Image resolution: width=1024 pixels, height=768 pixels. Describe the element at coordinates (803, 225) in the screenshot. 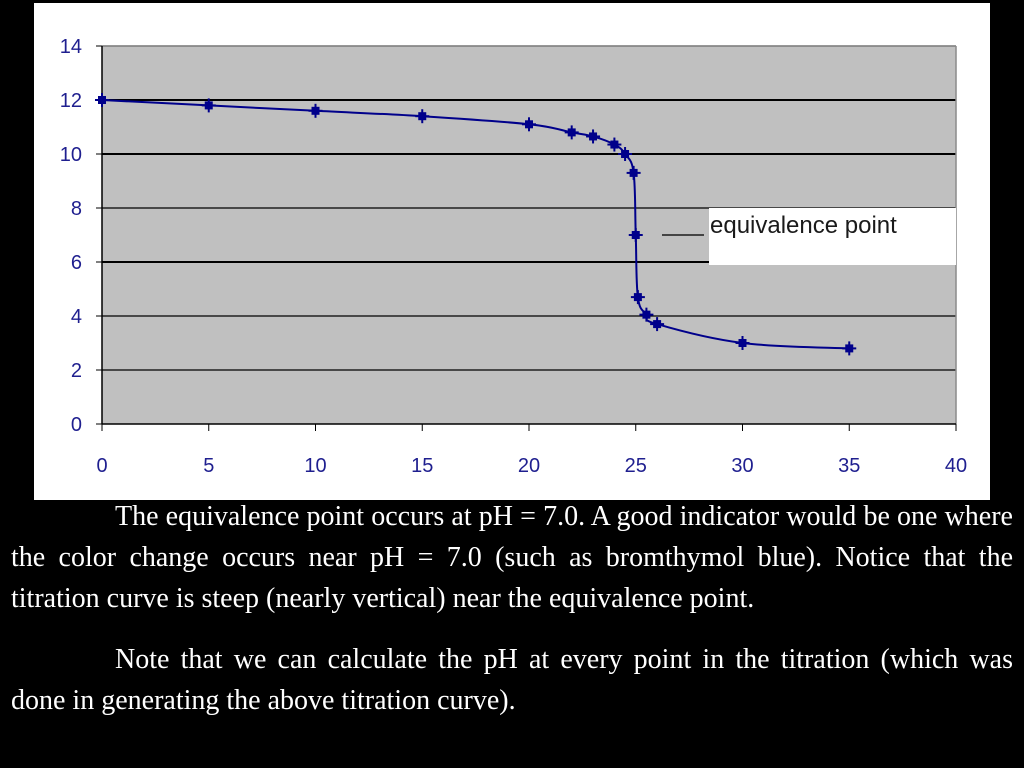

I see `annotation-equivalence-point: equivalence point` at that location.